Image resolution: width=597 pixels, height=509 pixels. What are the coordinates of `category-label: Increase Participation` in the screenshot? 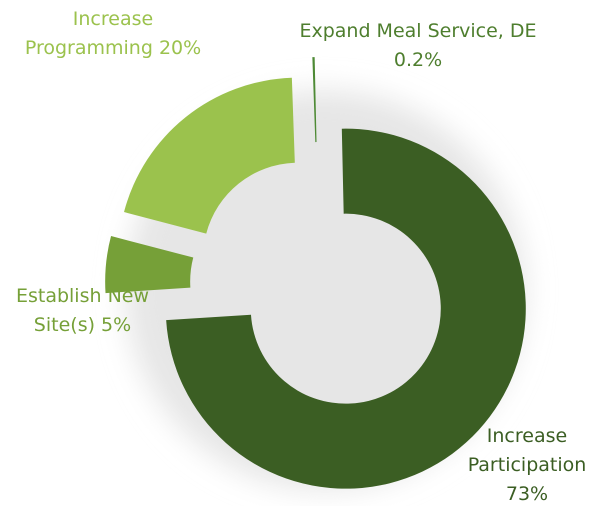 It's located at (527, 450).